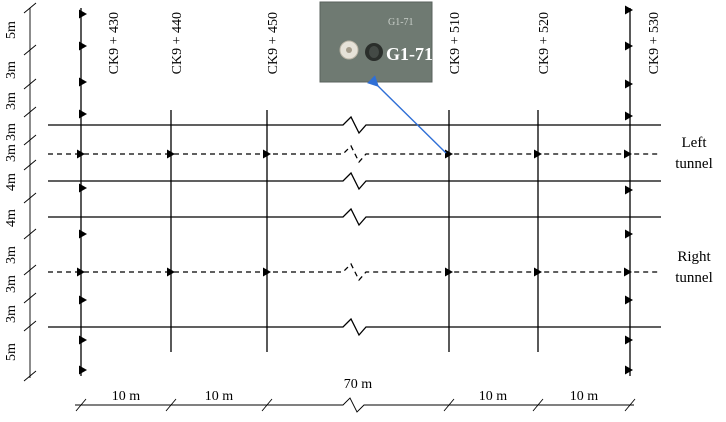  What do you see at coordinates (354, 181) in the screenshot?
I see `left-tunnel-lower-wall` at bounding box center [354, 181].